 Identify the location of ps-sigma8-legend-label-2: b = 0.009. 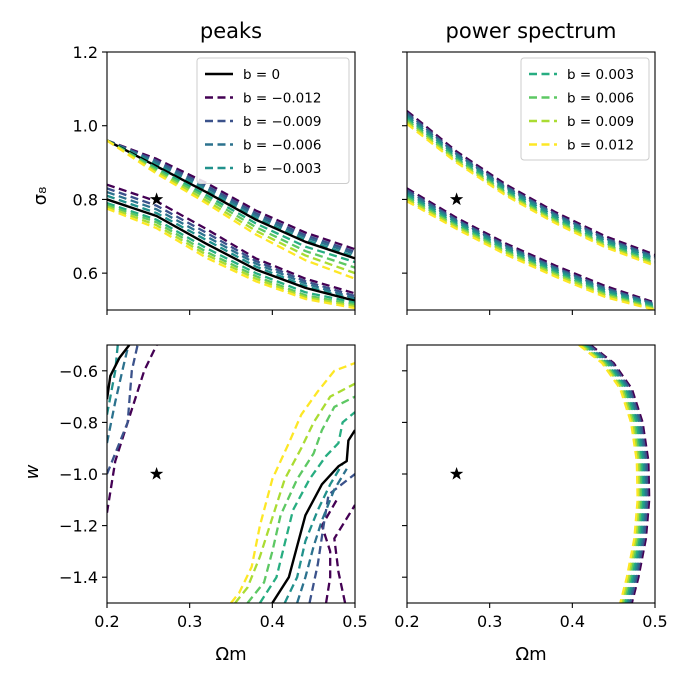
(600, 122).